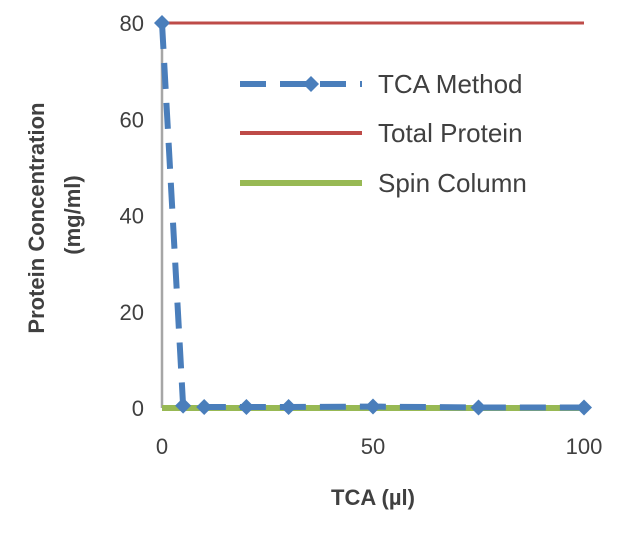 This screenshot has width=640, height=535. I want to click on x-tick-label: 50, so click(373, 446).